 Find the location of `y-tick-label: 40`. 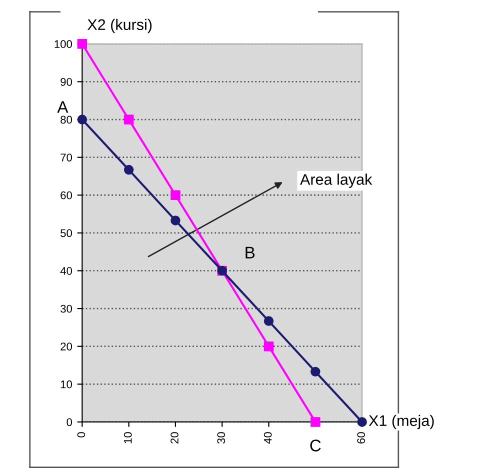

y-tick-label: 40 is located at coordinates (66, 271).